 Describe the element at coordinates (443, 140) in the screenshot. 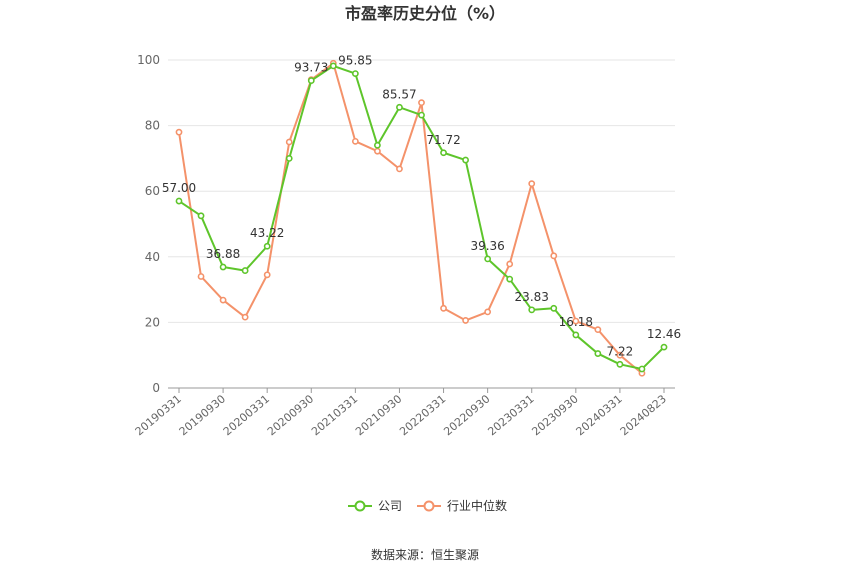

I see `data-label: 71.72` at that location.